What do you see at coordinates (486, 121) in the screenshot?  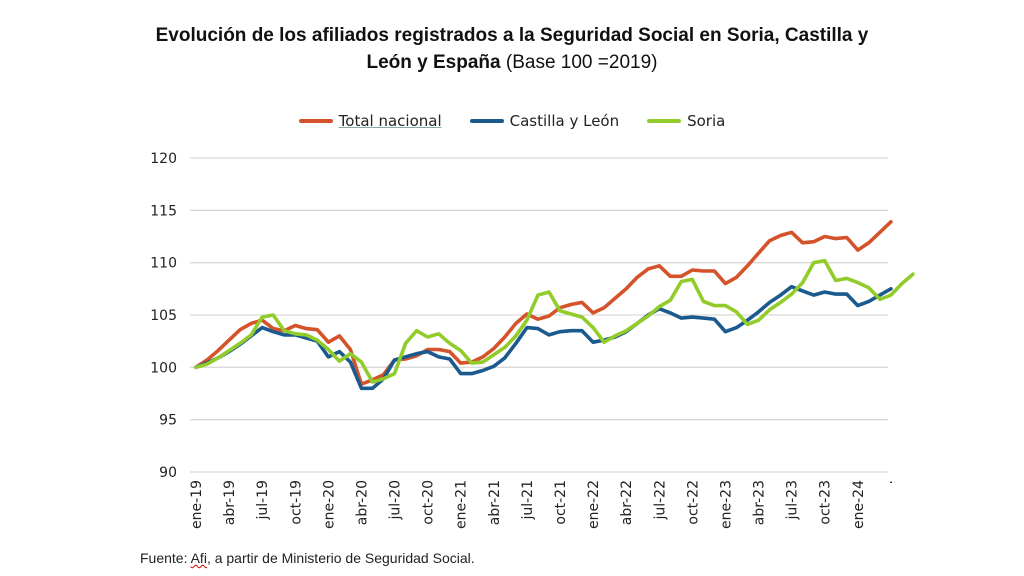 I see `legend-swatch-castilla-y-leon` at bounding box center [486, 121].